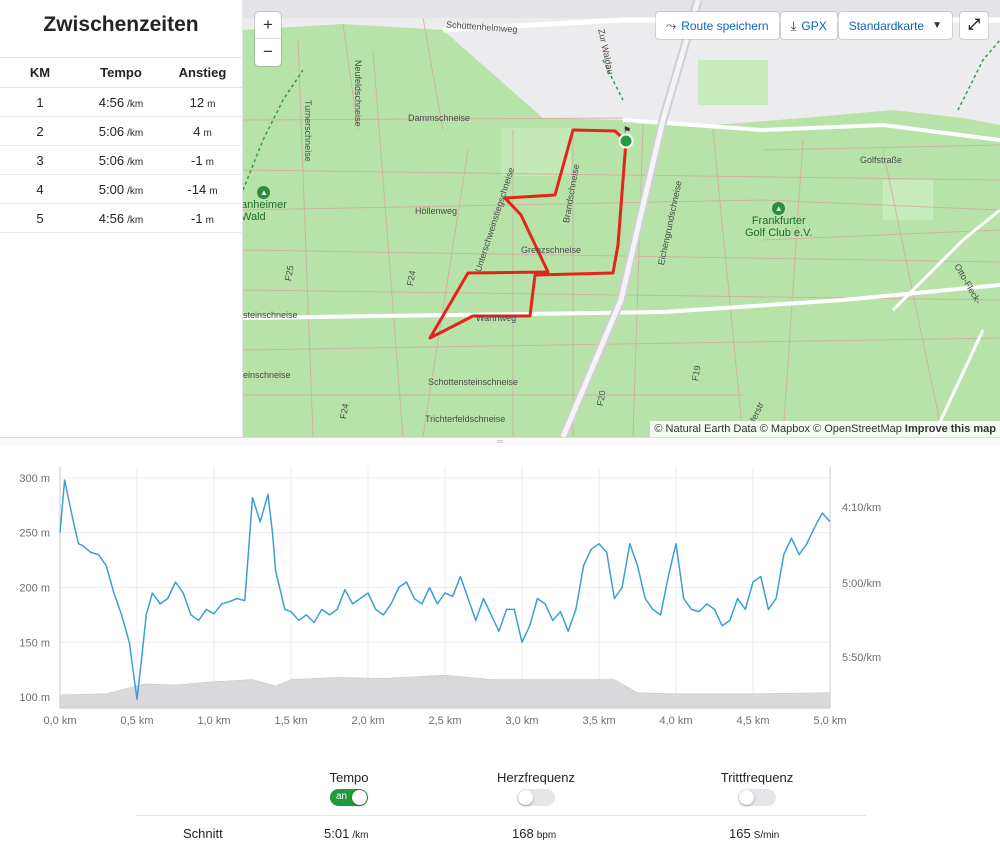 This screenshot has width=1000, height=850. Describe the element at coordinates (528, 234) in the screenshot. I see `route-line` at that location.